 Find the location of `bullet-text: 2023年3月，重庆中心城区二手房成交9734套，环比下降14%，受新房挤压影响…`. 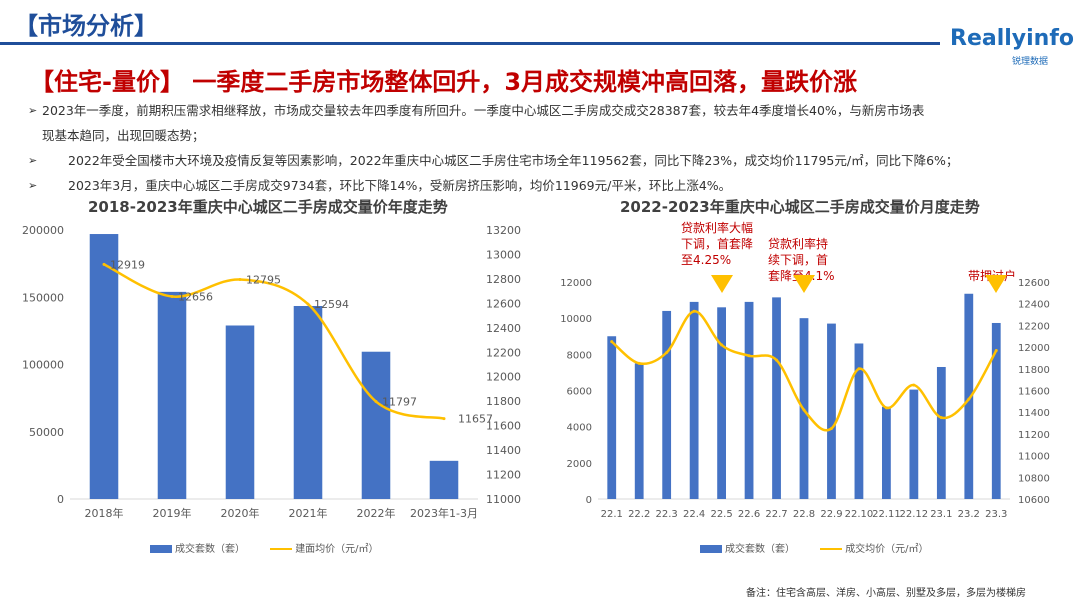

bullet-text: 2023年3月，重庆中心城区二手房成交9734套，环比下降14%，受新房挤压影响… is located at coordinates (400, 185).